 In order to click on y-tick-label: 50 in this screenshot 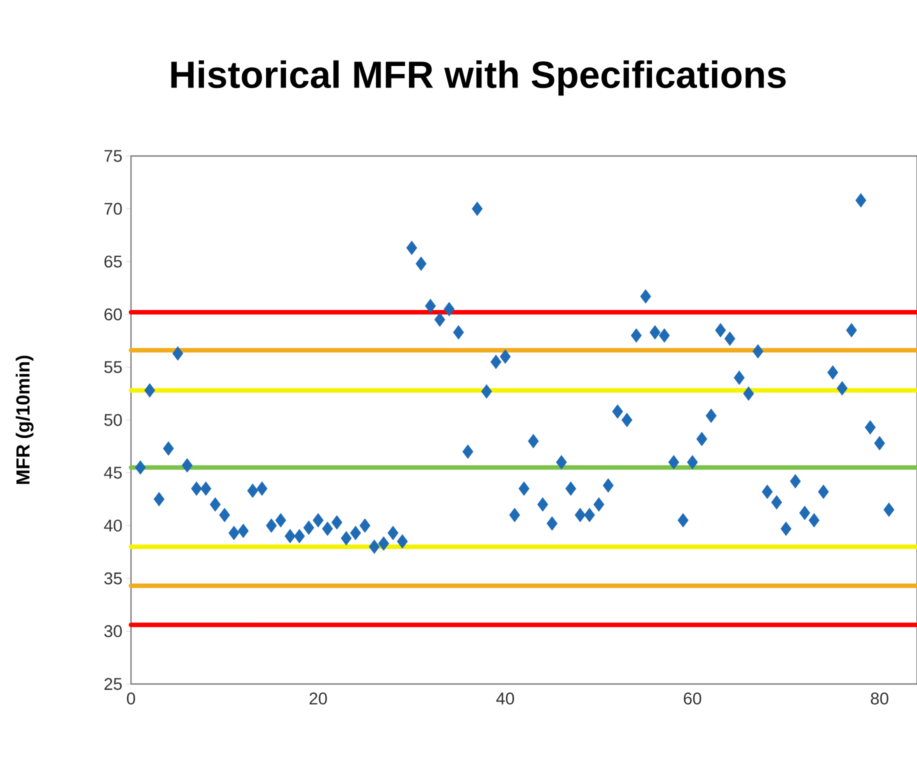, I will do `click(113, 420)`.